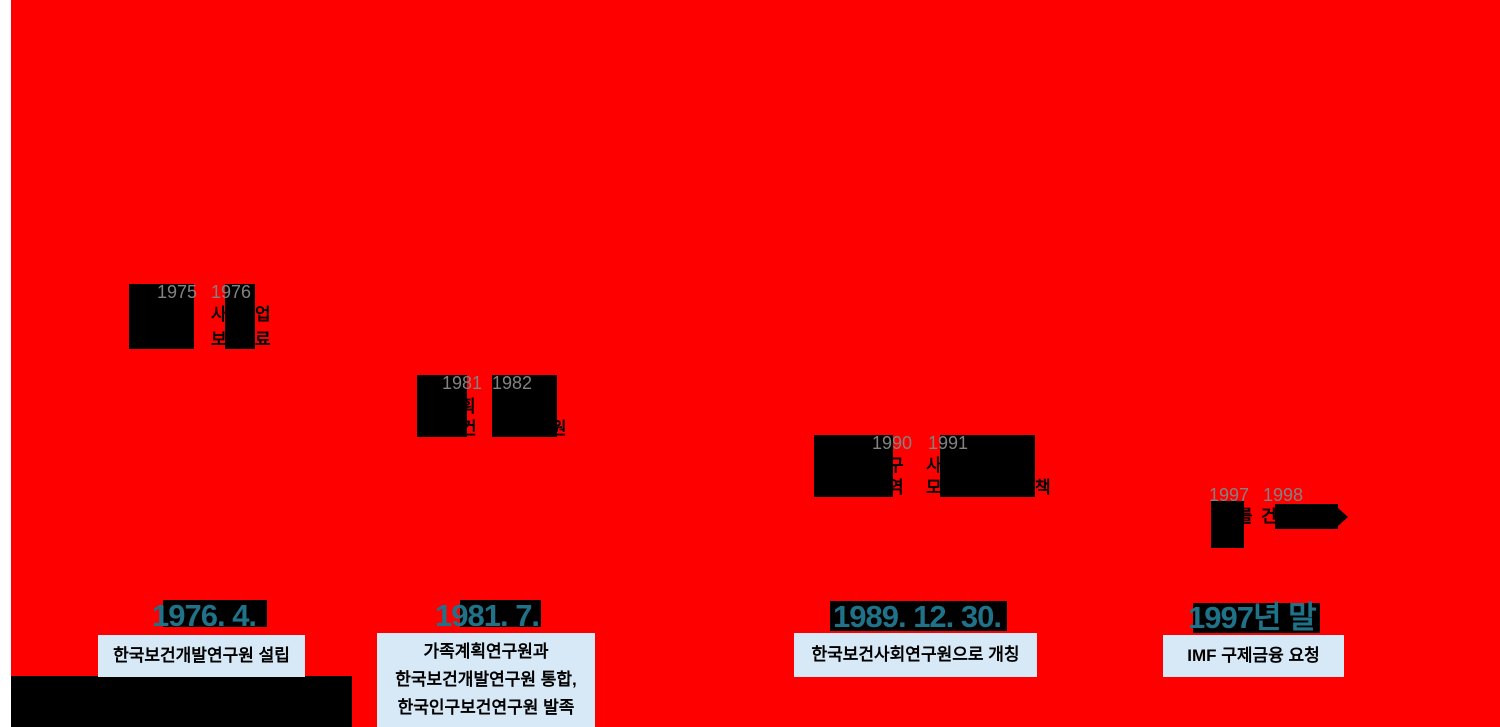 Image resolution: width=1500 pixels, height=727 pixels. What do you see at coordinates (934, 487) in the screenshot?
I see `korean-text-fragment: 모` at bounding box center [934, 487].